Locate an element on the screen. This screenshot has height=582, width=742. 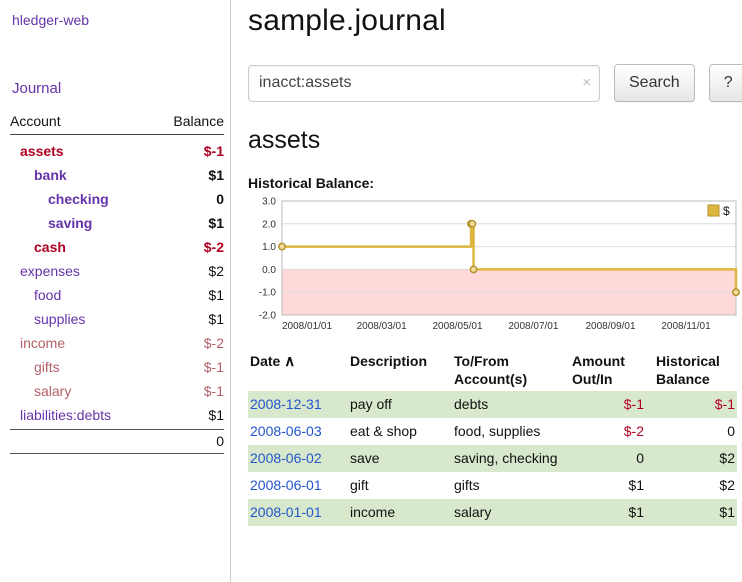
accounts-header-balance: Balance is located at coordinates (198, 121).